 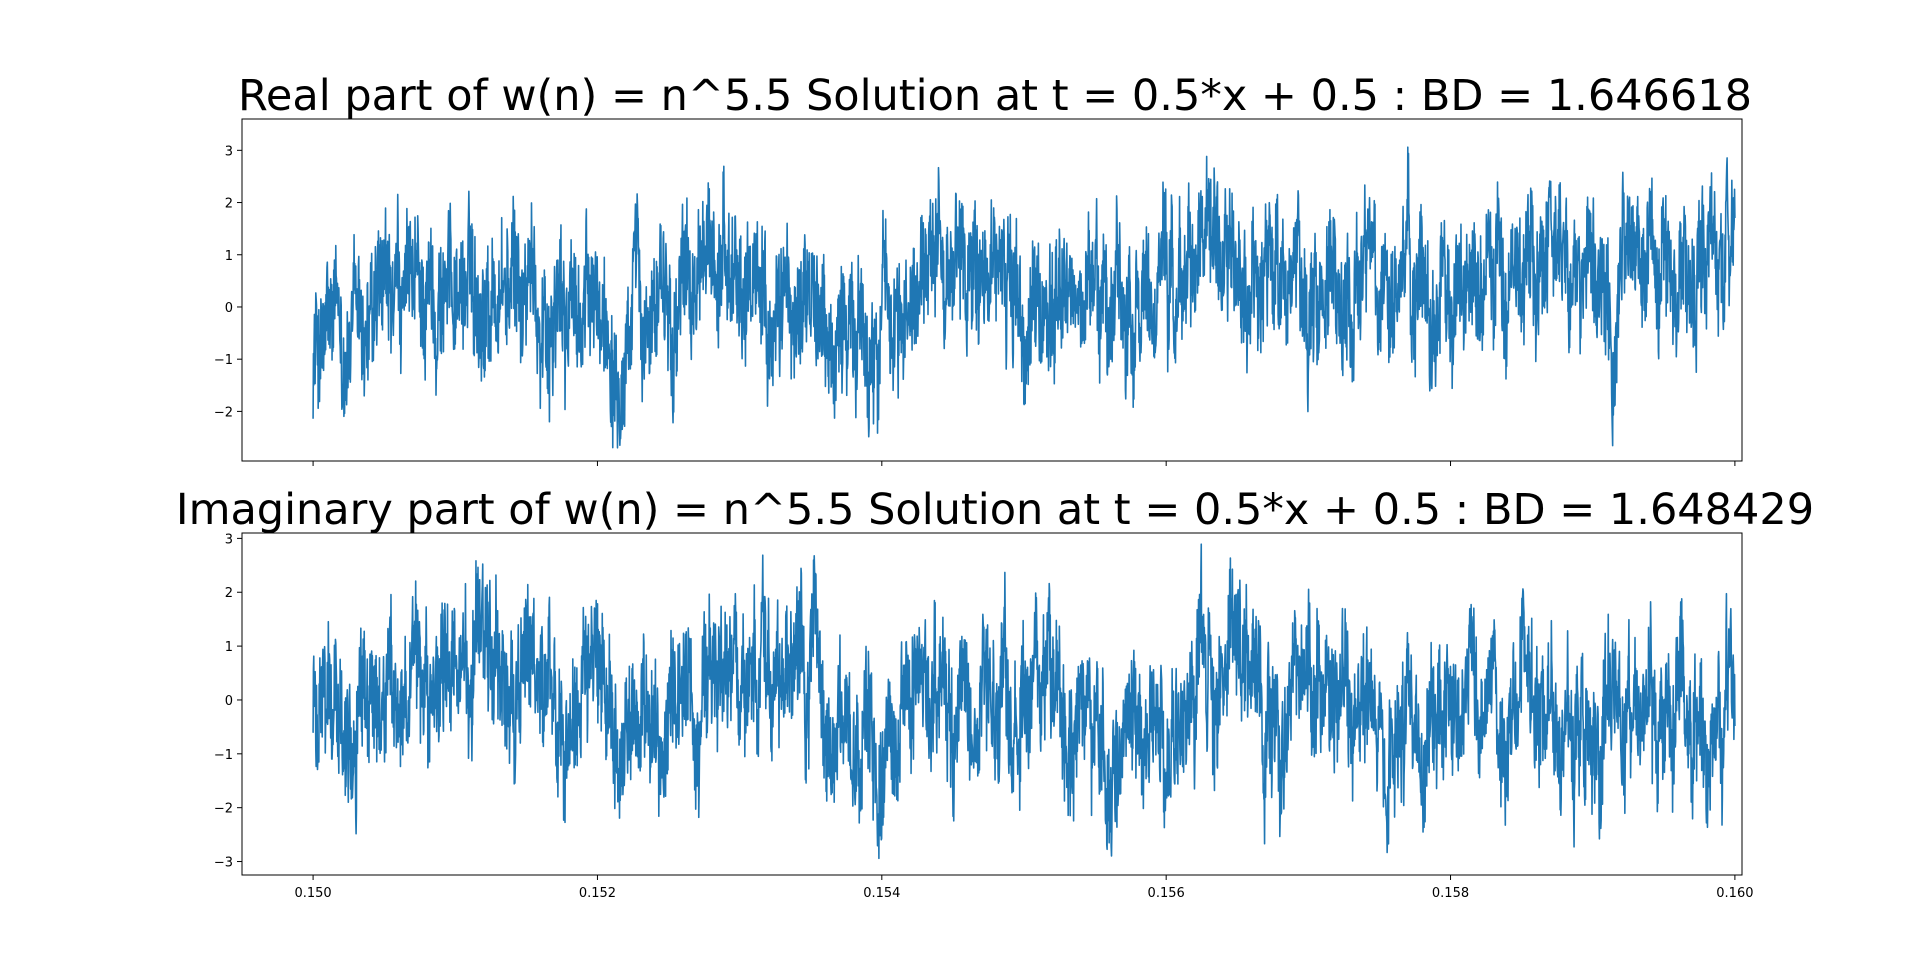 What do you see at coordinates (1734, 893) in the screenshot?
I see `x-tick-label-imaginary: 0.160` at bounding box center [1734, 893].